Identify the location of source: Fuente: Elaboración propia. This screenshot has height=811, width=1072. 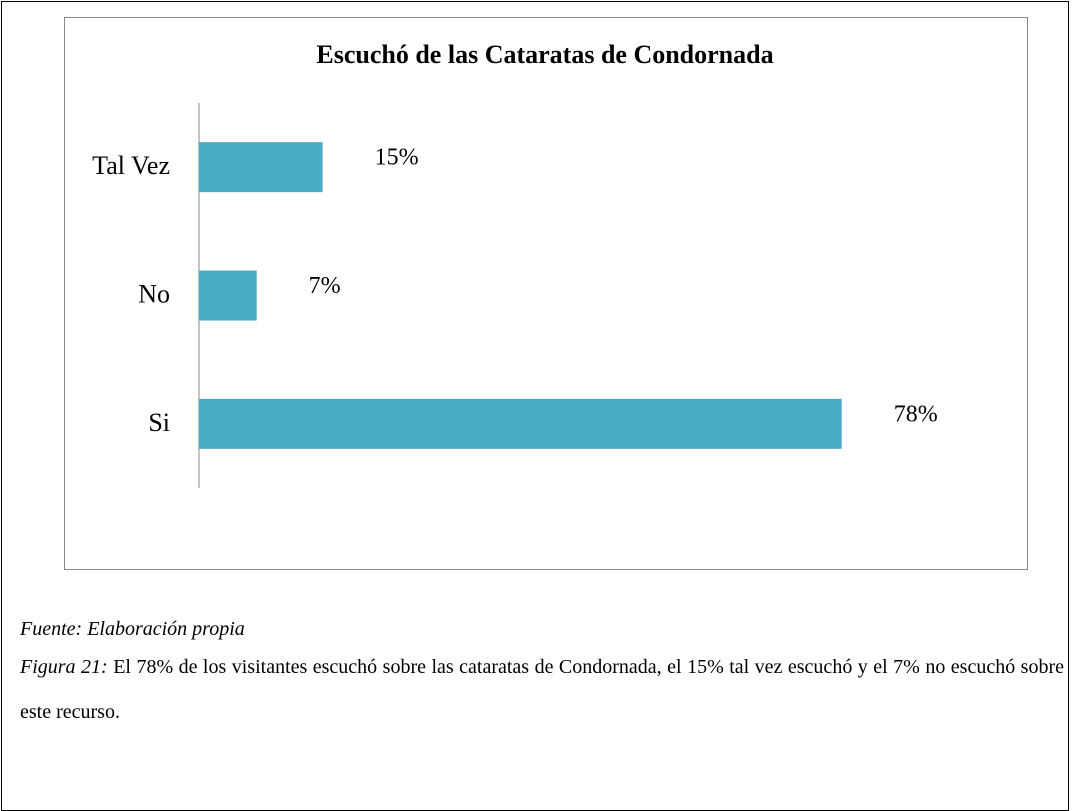
(132, 629).